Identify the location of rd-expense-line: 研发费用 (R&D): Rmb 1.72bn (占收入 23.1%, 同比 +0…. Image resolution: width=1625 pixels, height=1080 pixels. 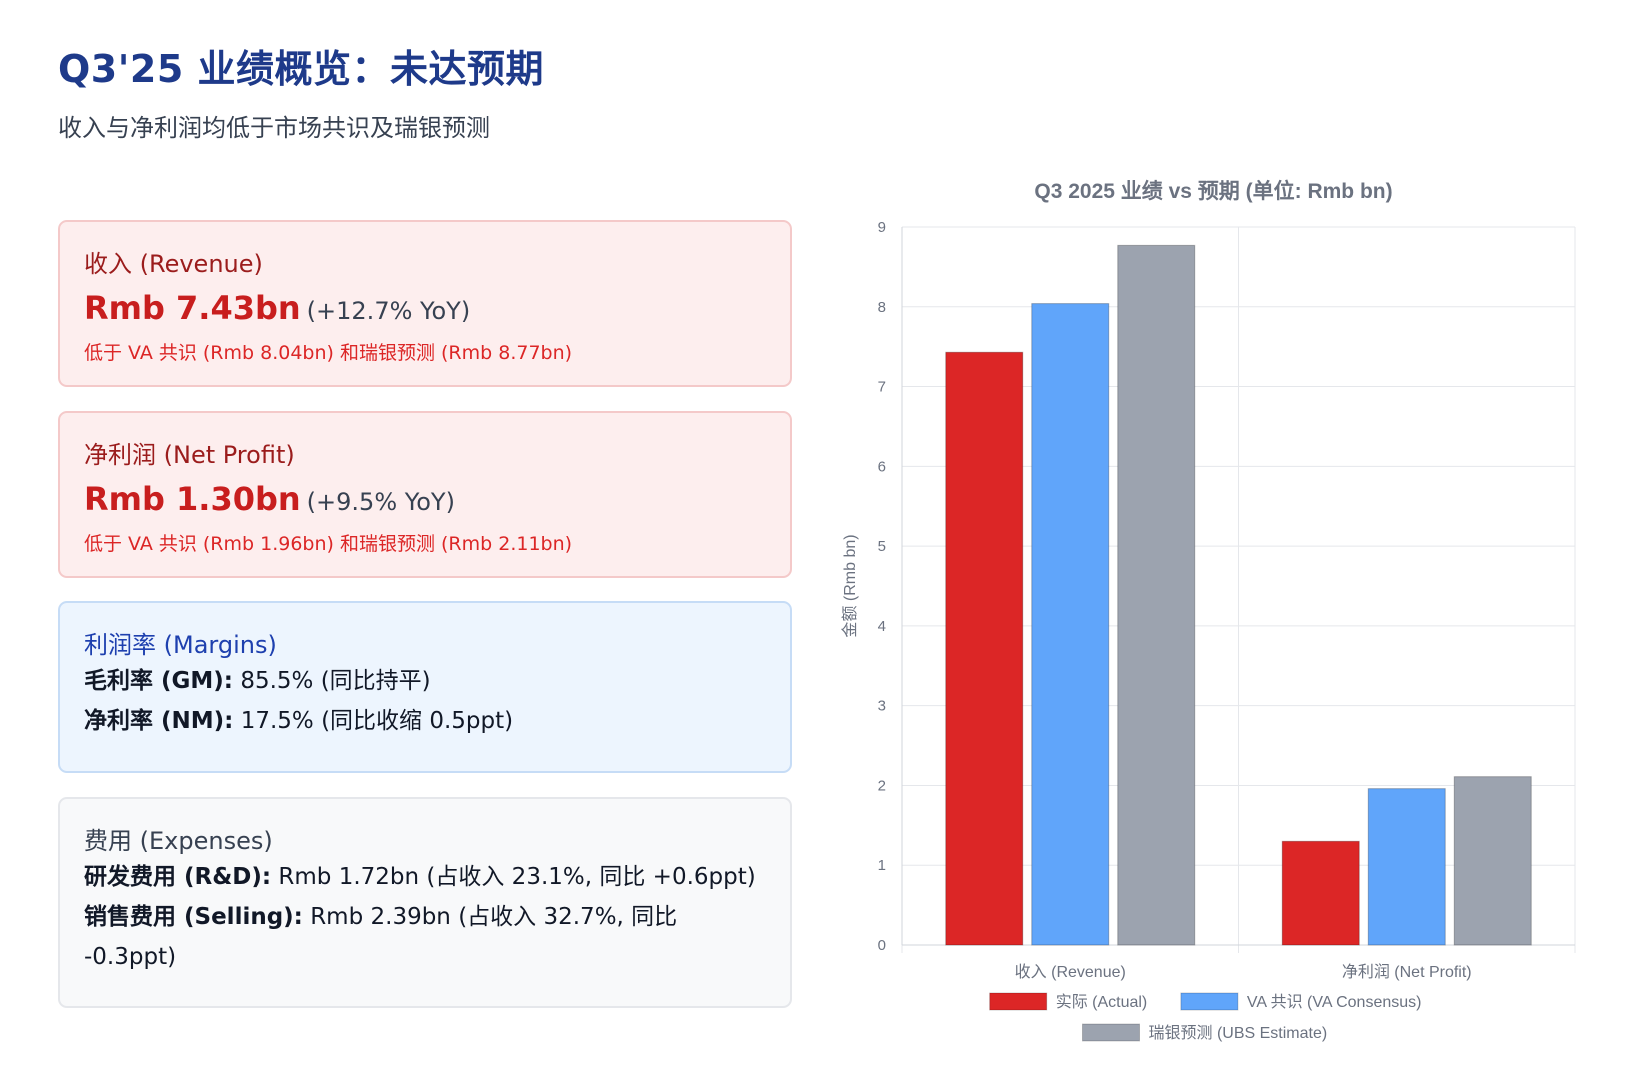
(425, 877).